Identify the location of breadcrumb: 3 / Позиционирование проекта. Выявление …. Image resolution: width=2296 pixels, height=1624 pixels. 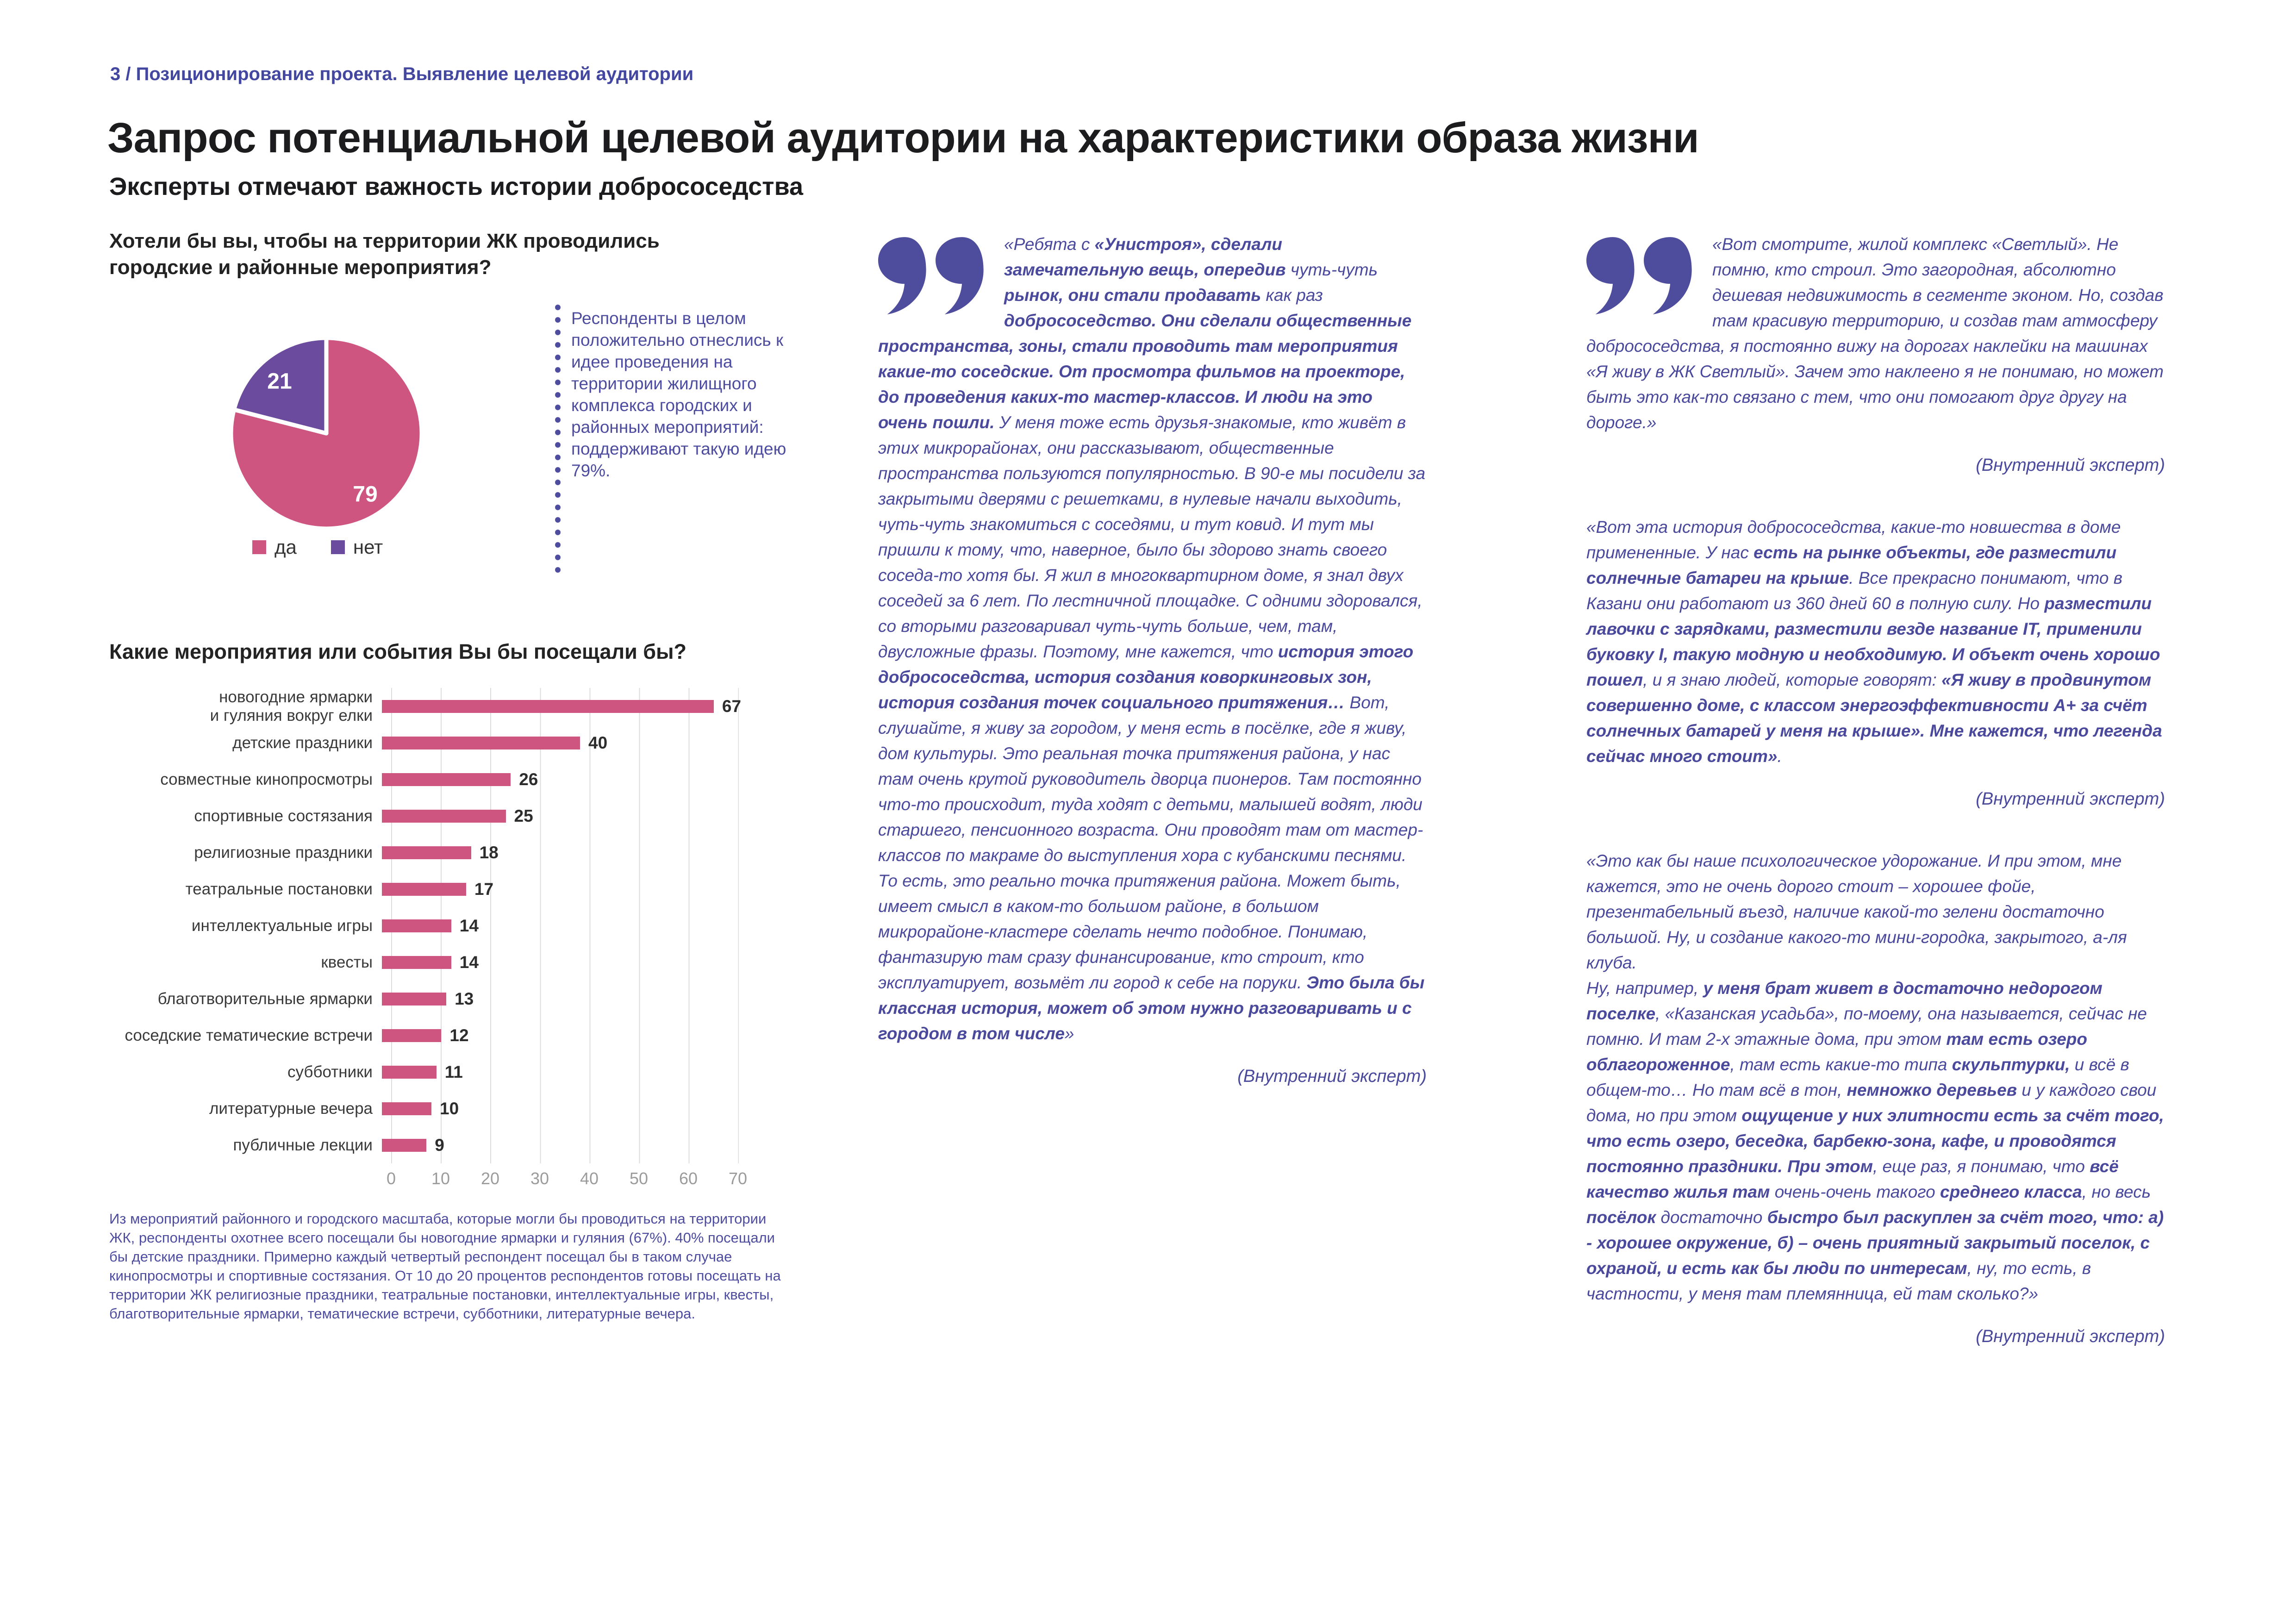
(402, 74).